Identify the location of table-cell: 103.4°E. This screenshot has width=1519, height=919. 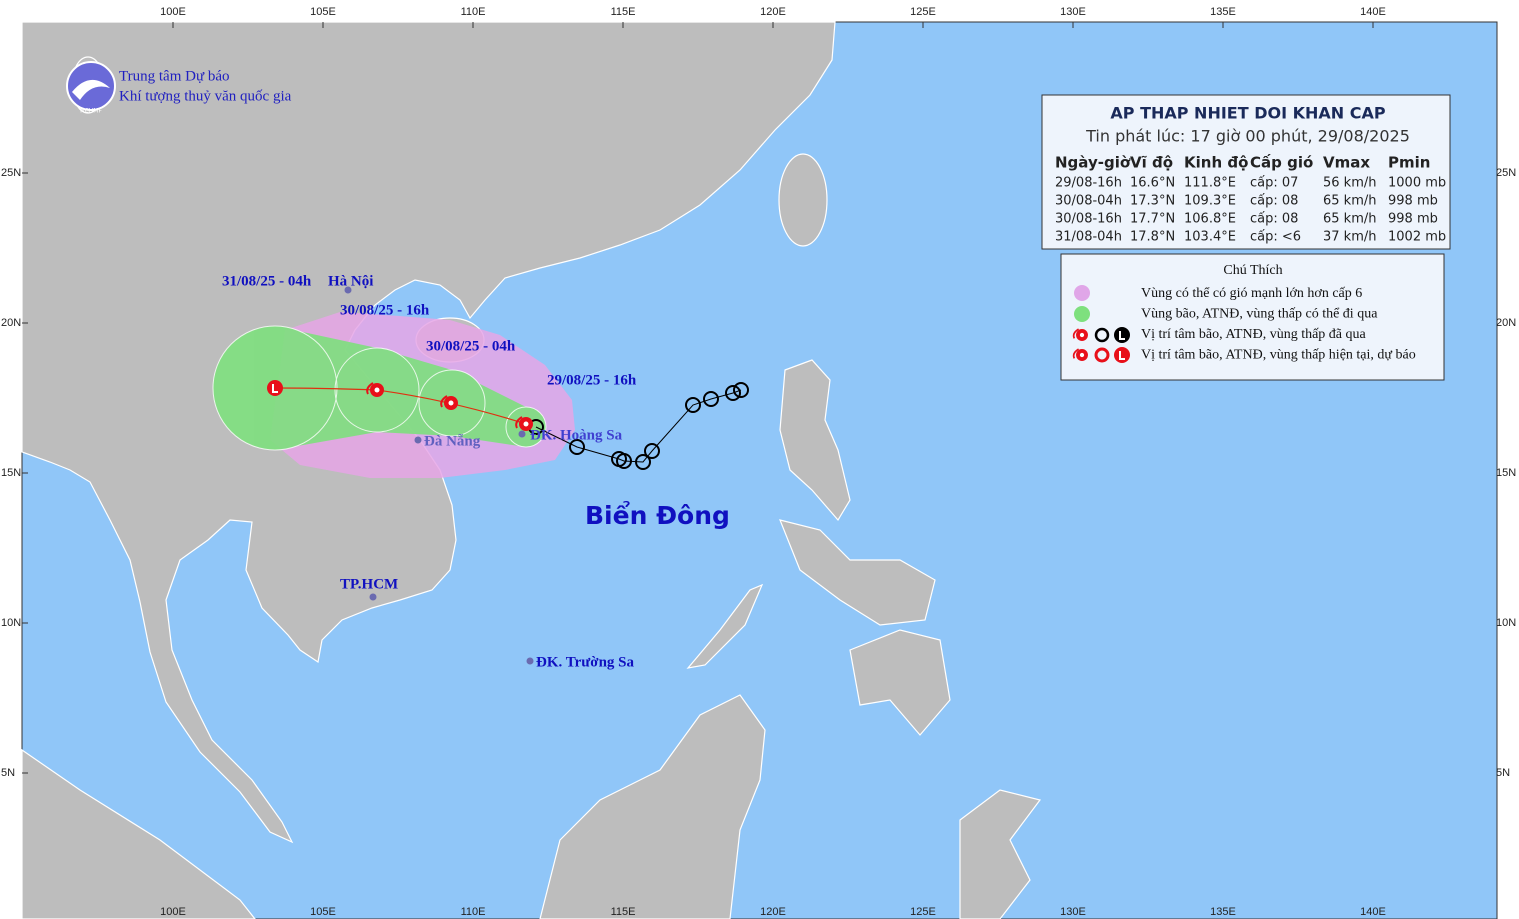
(1210, 237).